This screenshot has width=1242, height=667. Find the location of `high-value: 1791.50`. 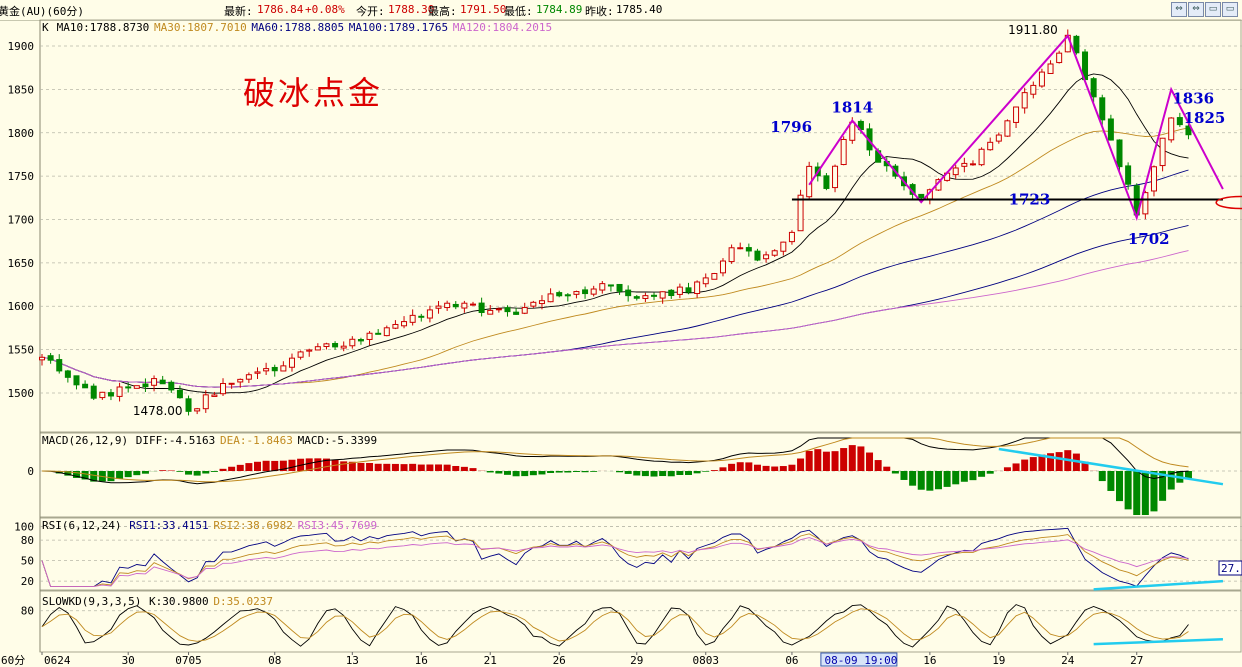

high-value: 1791.50 is located at coordinates (483, 9).